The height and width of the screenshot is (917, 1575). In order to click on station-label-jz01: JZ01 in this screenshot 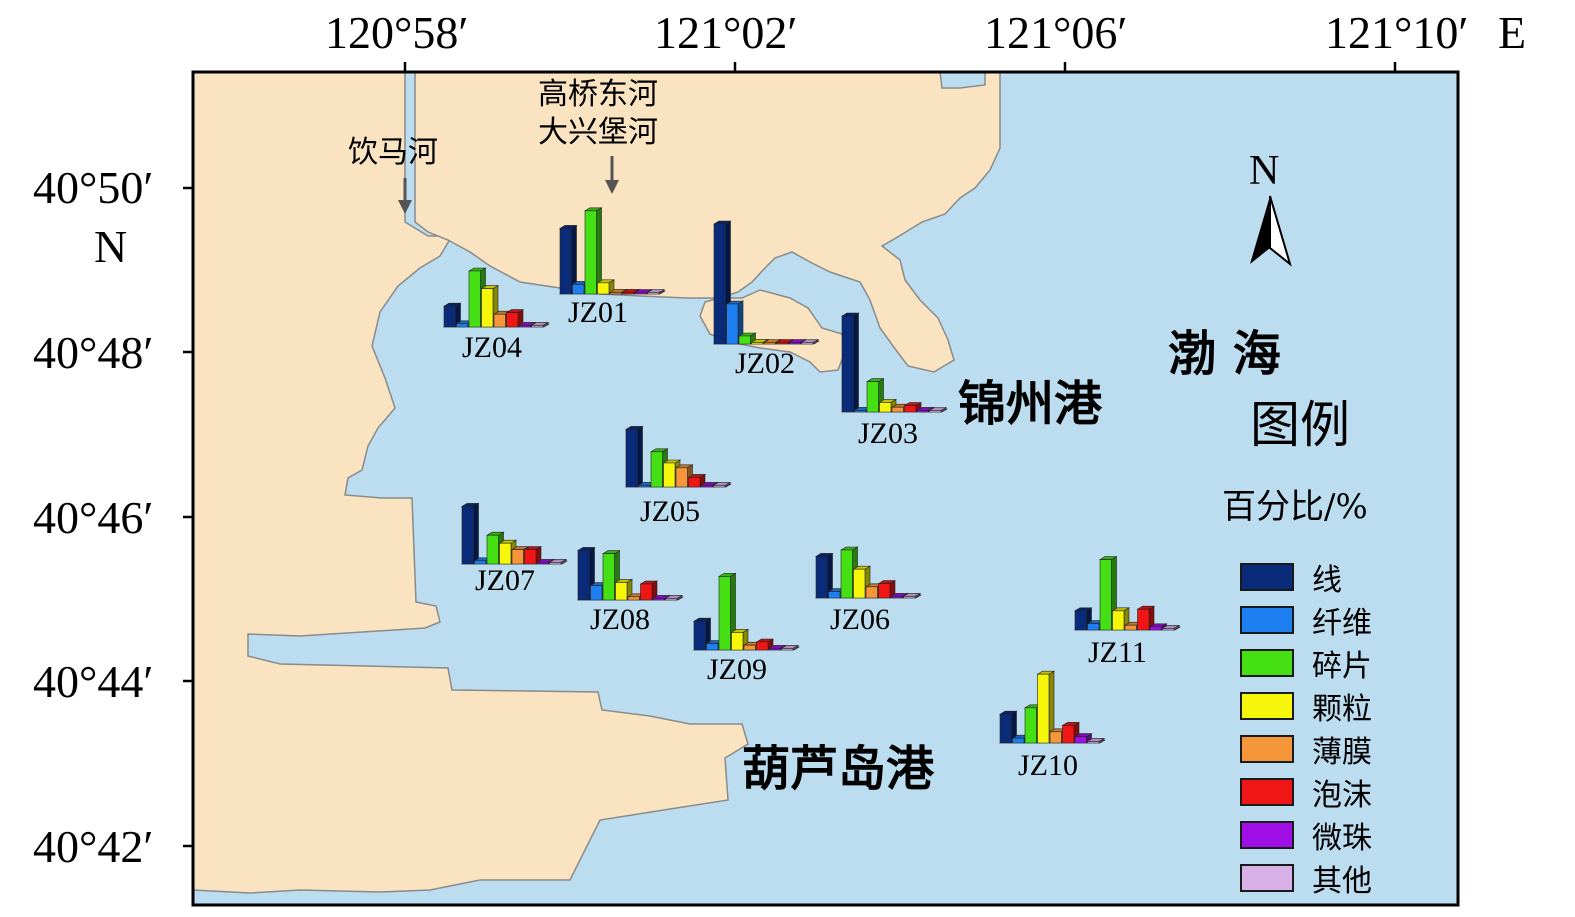, I will do `click(598, 312)`.